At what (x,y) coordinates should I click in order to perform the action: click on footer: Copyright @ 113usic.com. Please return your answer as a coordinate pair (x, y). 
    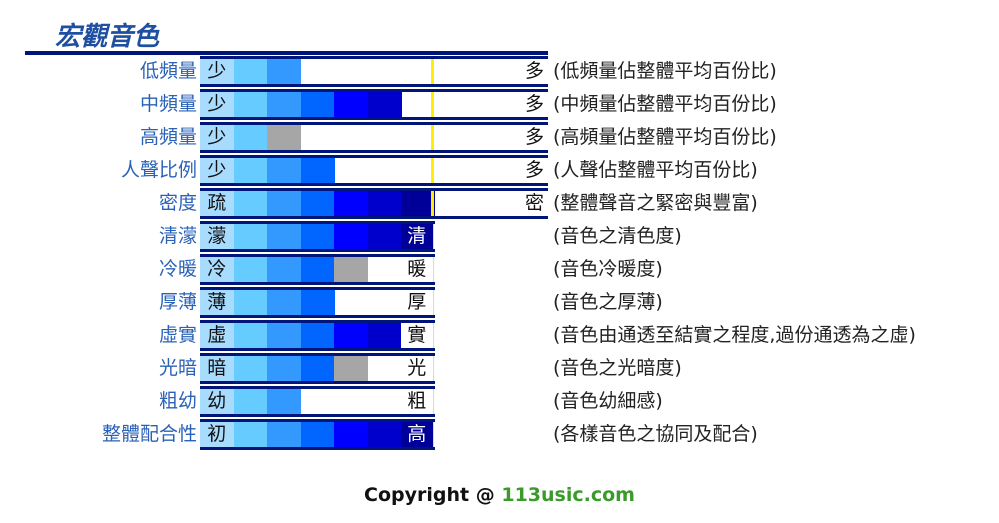
    Looking at the image, I should click on (499, 495).